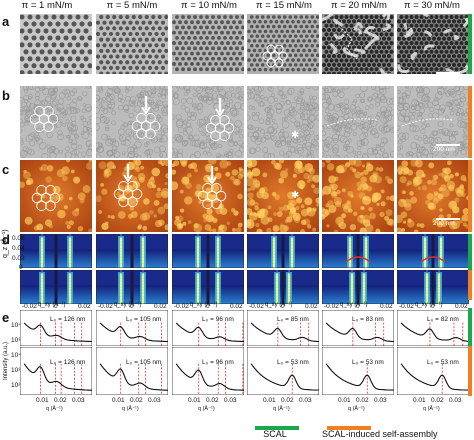 This screenshot has width=474, height=440. I want to click on e-x-tick-5-3: 0.03, so click(380, 400).